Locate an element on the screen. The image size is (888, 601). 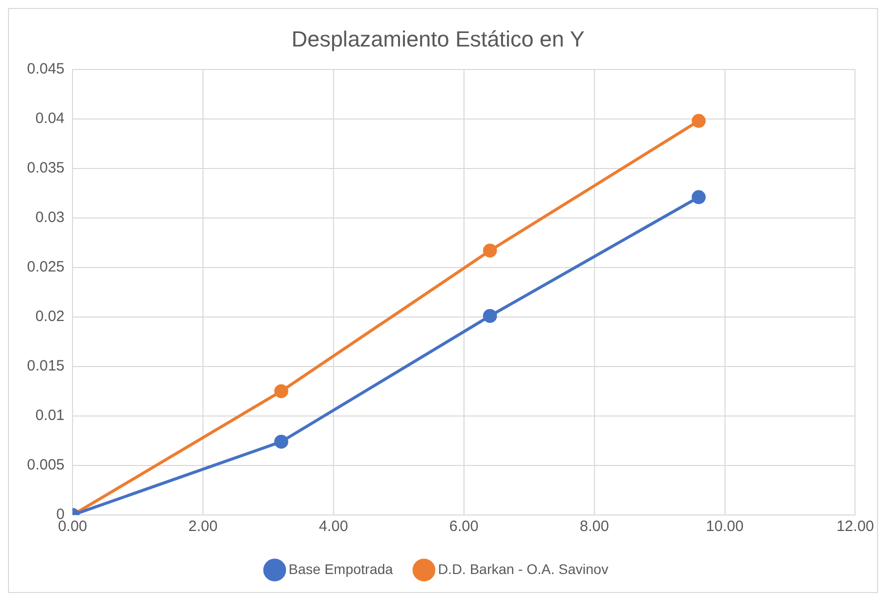
y-tick-label: 0.045 is located at coordinates (45, 69).